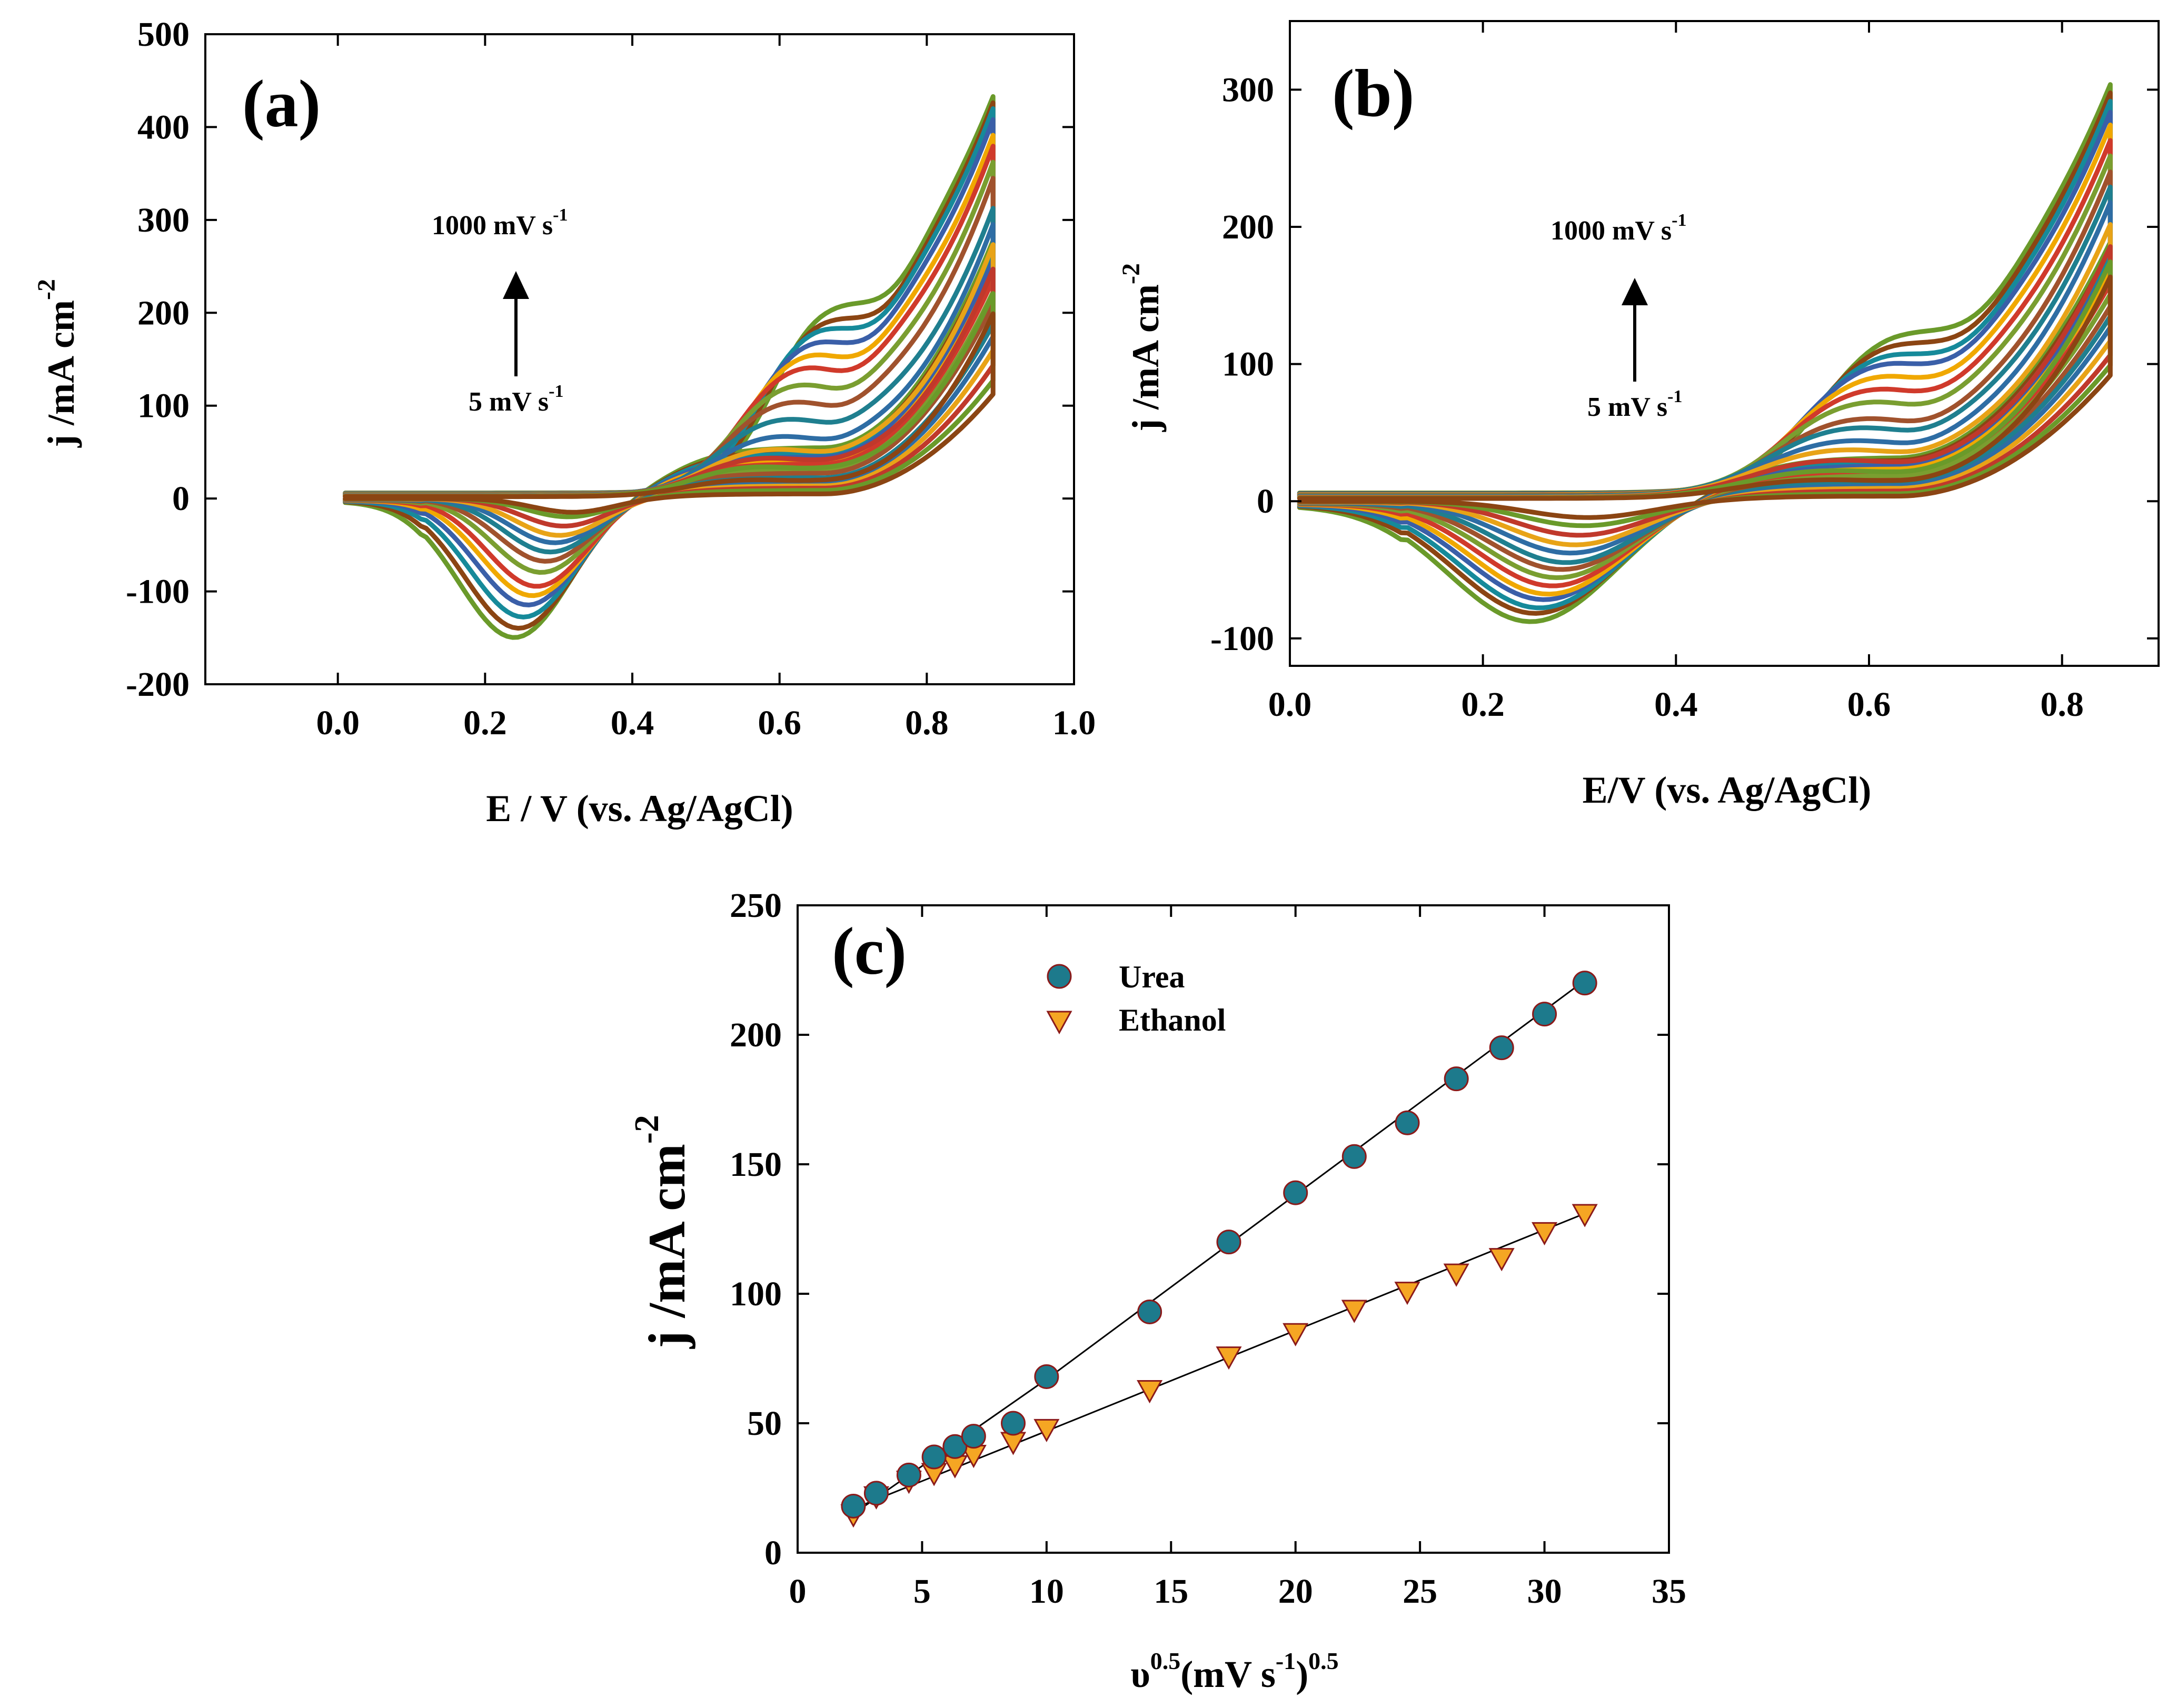 This screenshot has height=1708, width=2177. What do you see at coordinates (163, 313) in the screenshot?
I see `panel-a-ytick-label: 200` at bounding box center [163, 313].